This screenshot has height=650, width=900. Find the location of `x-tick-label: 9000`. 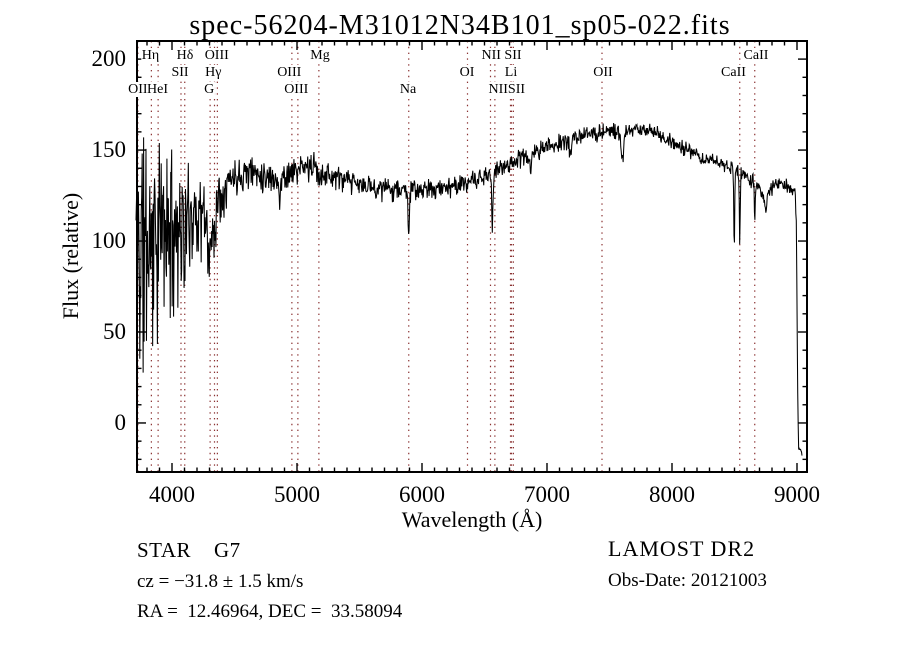

x-tick-label: 9000 is located at coordinates (797, 494).